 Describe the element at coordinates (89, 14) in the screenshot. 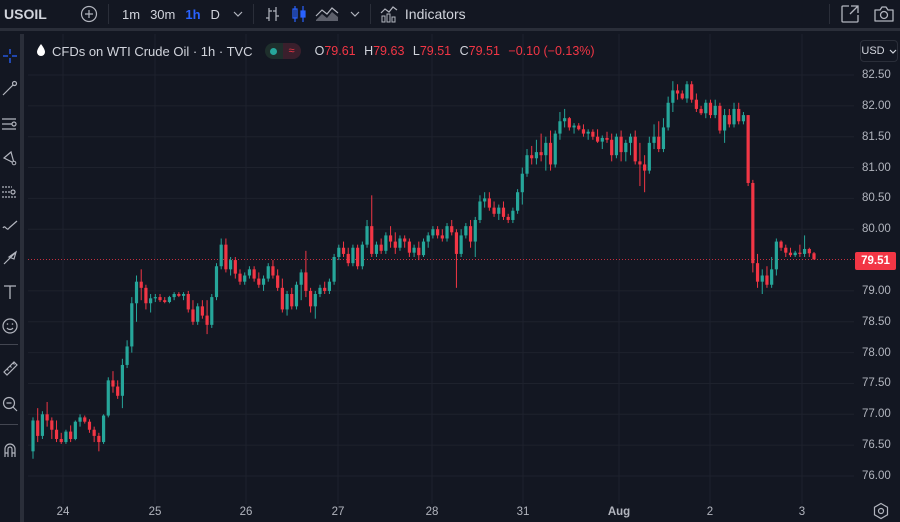

I see `plus-circle-icon` at that location.